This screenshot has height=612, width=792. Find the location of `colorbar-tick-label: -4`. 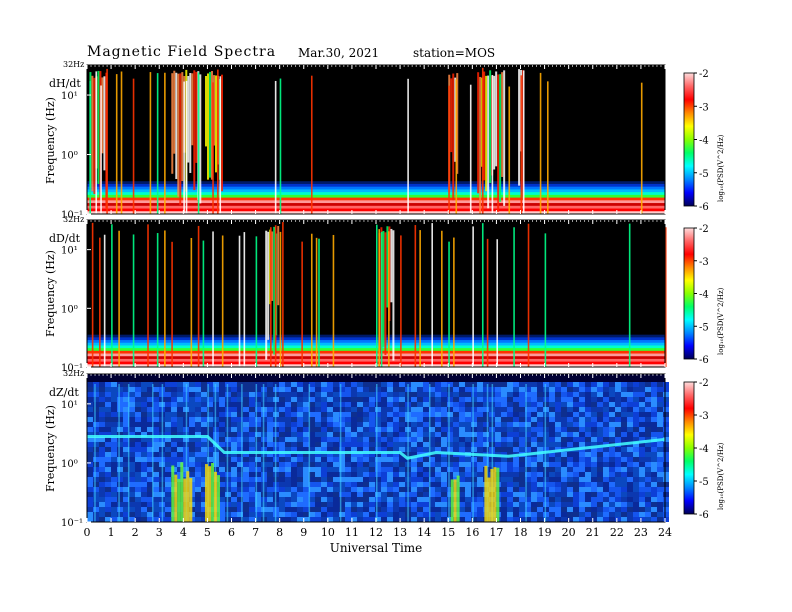

colorbar-tick-label: -4 is located at coordinates (704, 449).